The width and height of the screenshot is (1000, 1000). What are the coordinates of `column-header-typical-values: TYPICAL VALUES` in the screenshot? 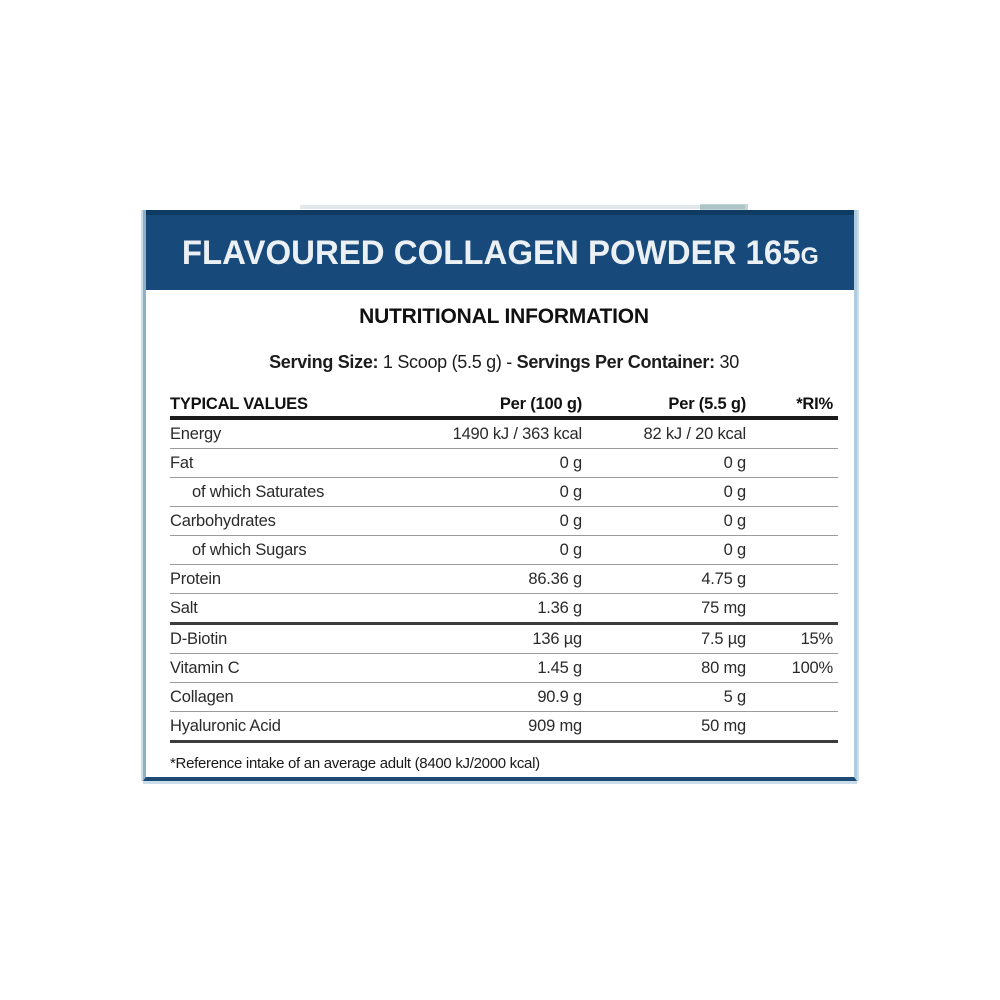 It's located at (239, 403).